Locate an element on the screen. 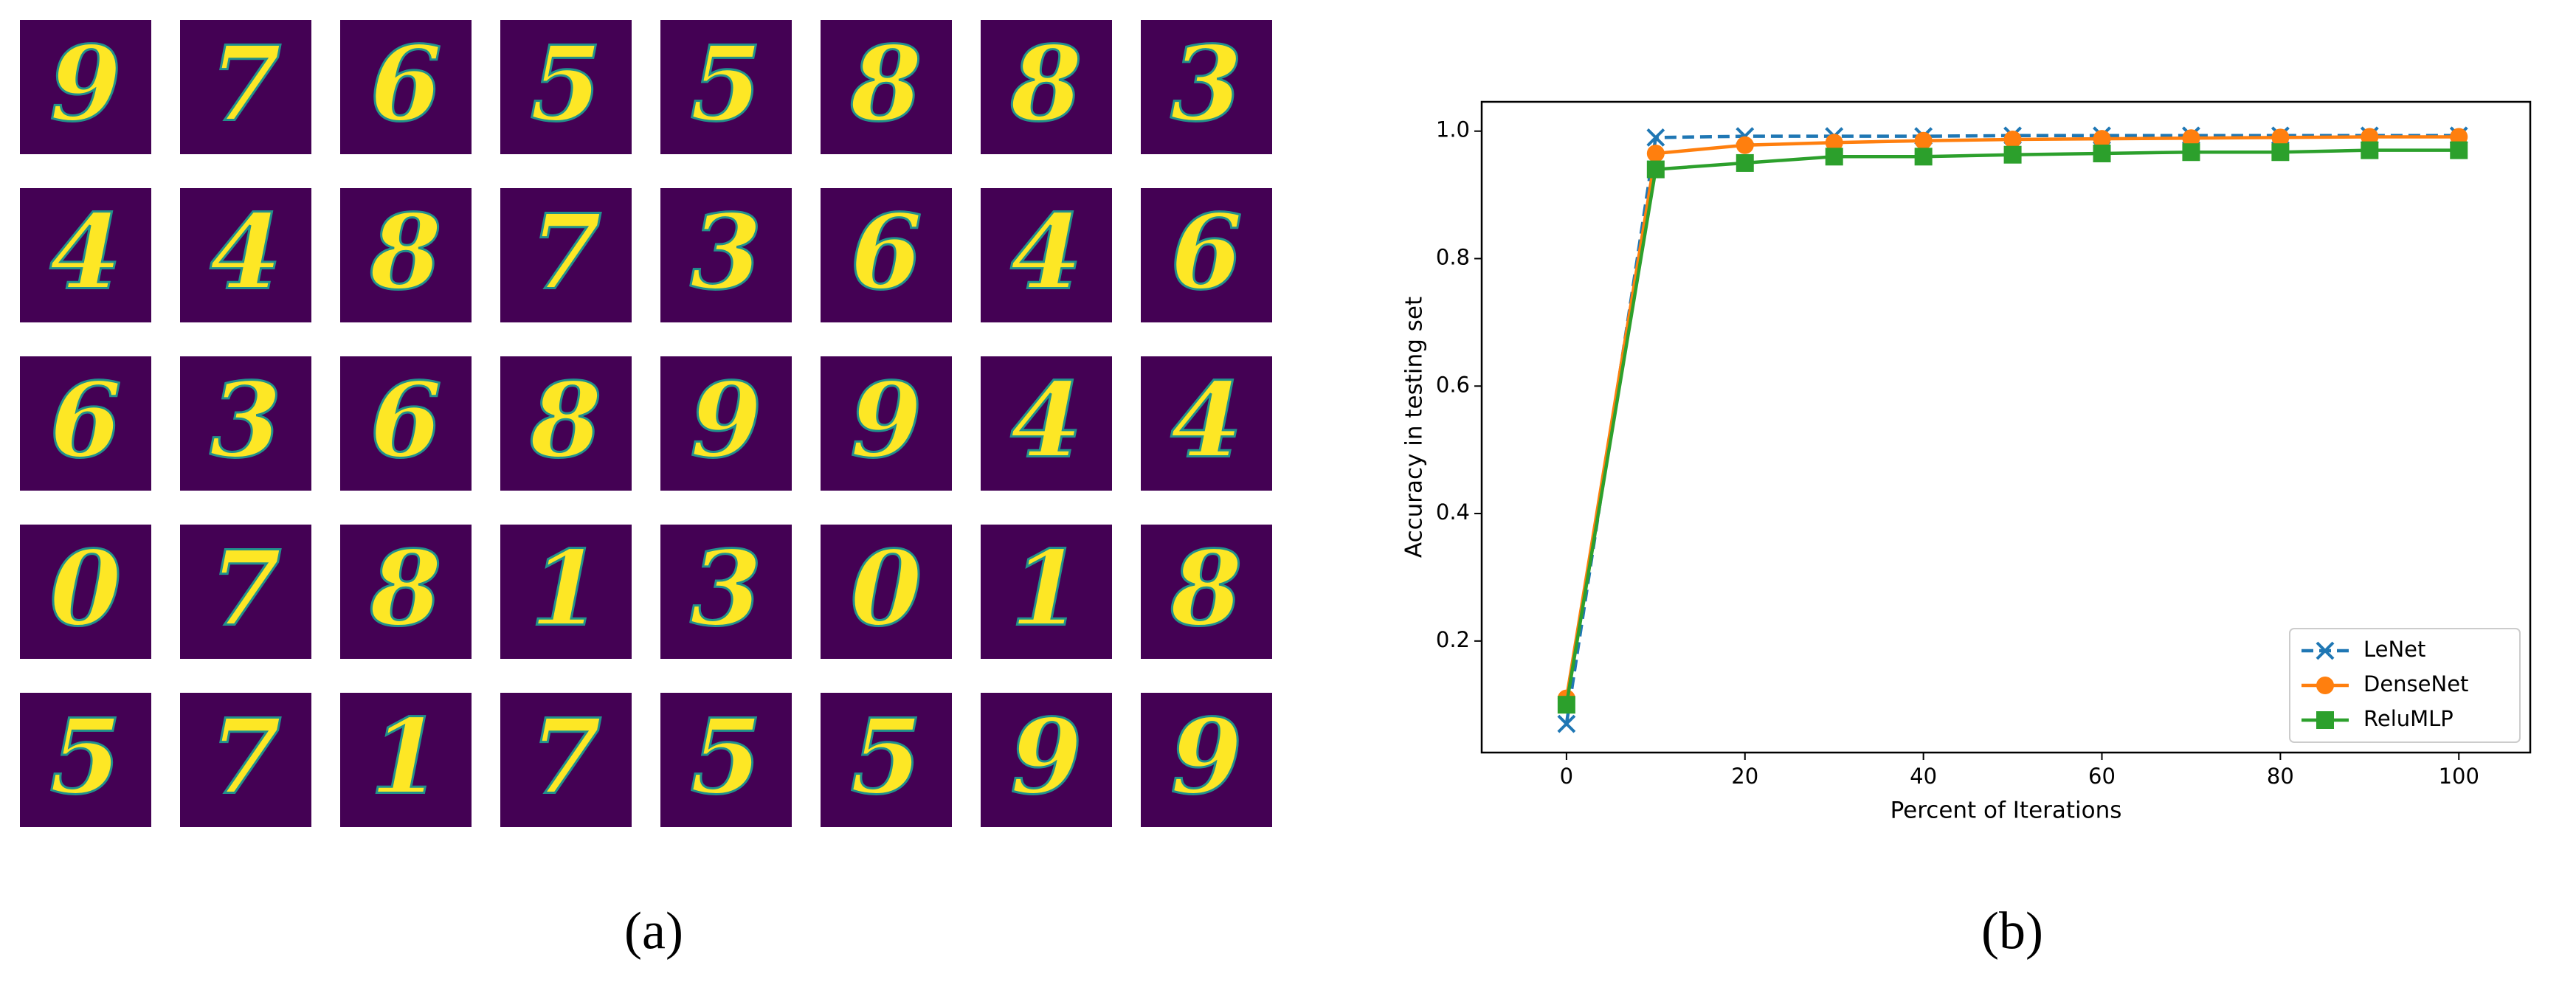 The height and width of the screenshot is (982, 2576). legend-label: ReluMLP is located at coordinates (2408, 719).